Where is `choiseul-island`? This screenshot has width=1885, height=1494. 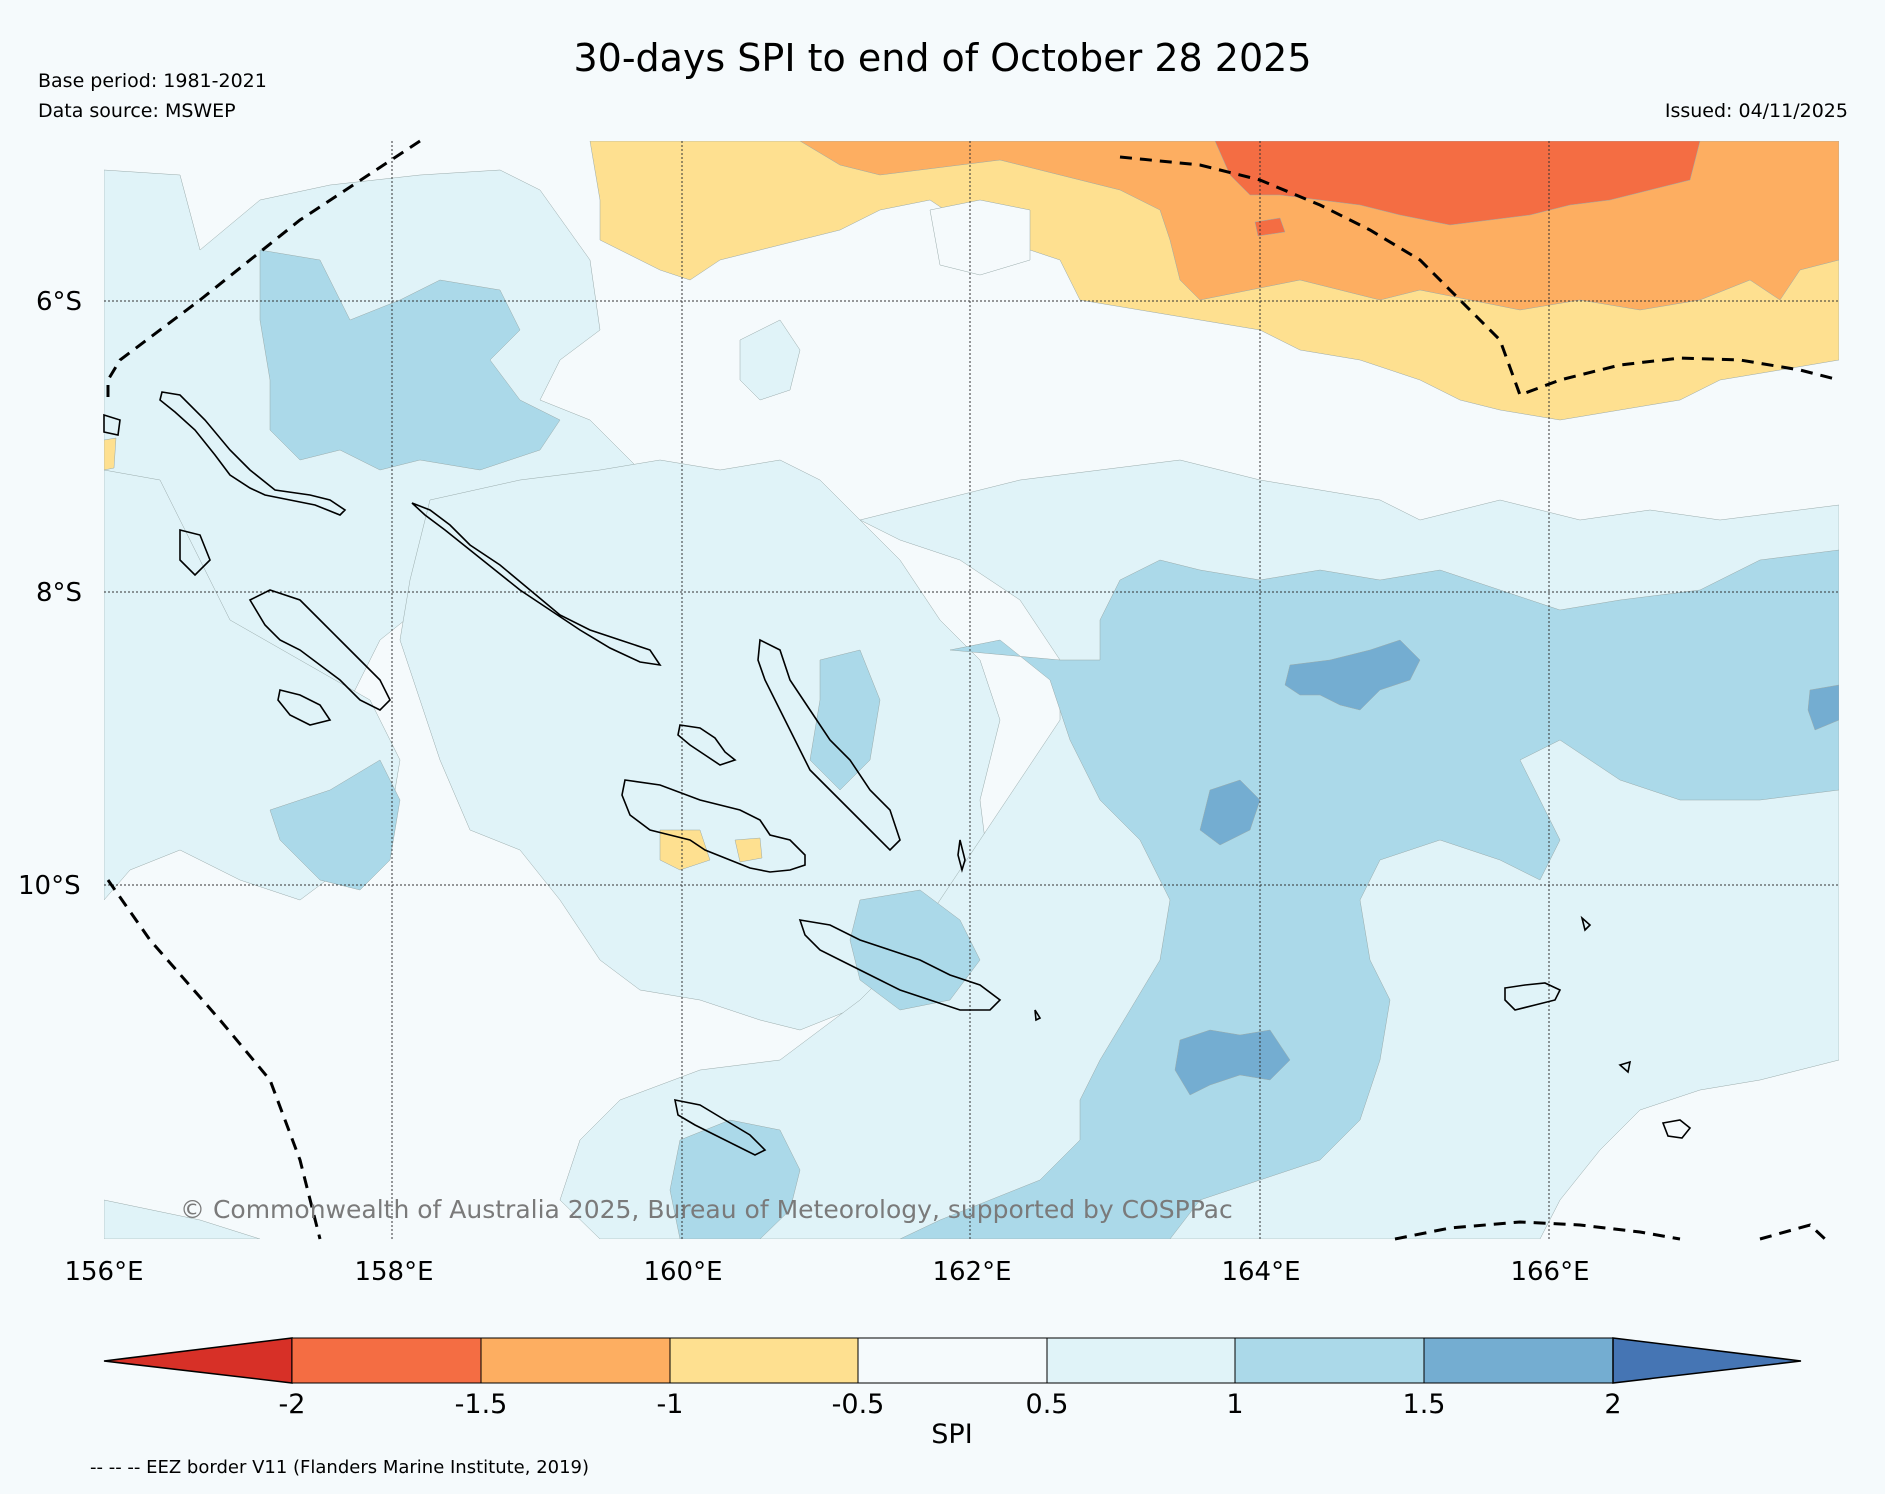
choiseul-island is located at coordinates (536, 584).